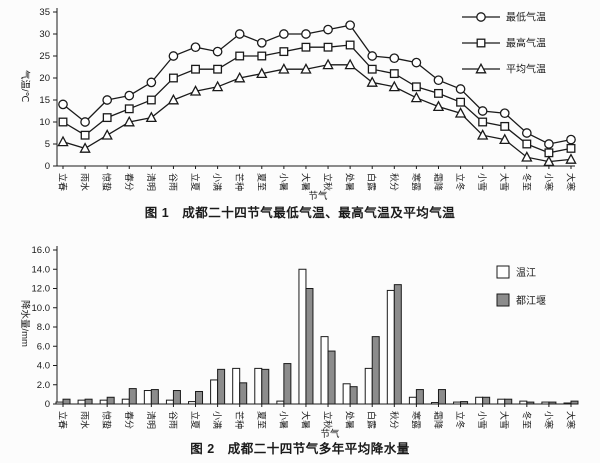 This screenshot has width=600, height=463. Describe the element at coordinates (41, 289) in the screenshot. I see `y-tick-label: 12.0` at that location.